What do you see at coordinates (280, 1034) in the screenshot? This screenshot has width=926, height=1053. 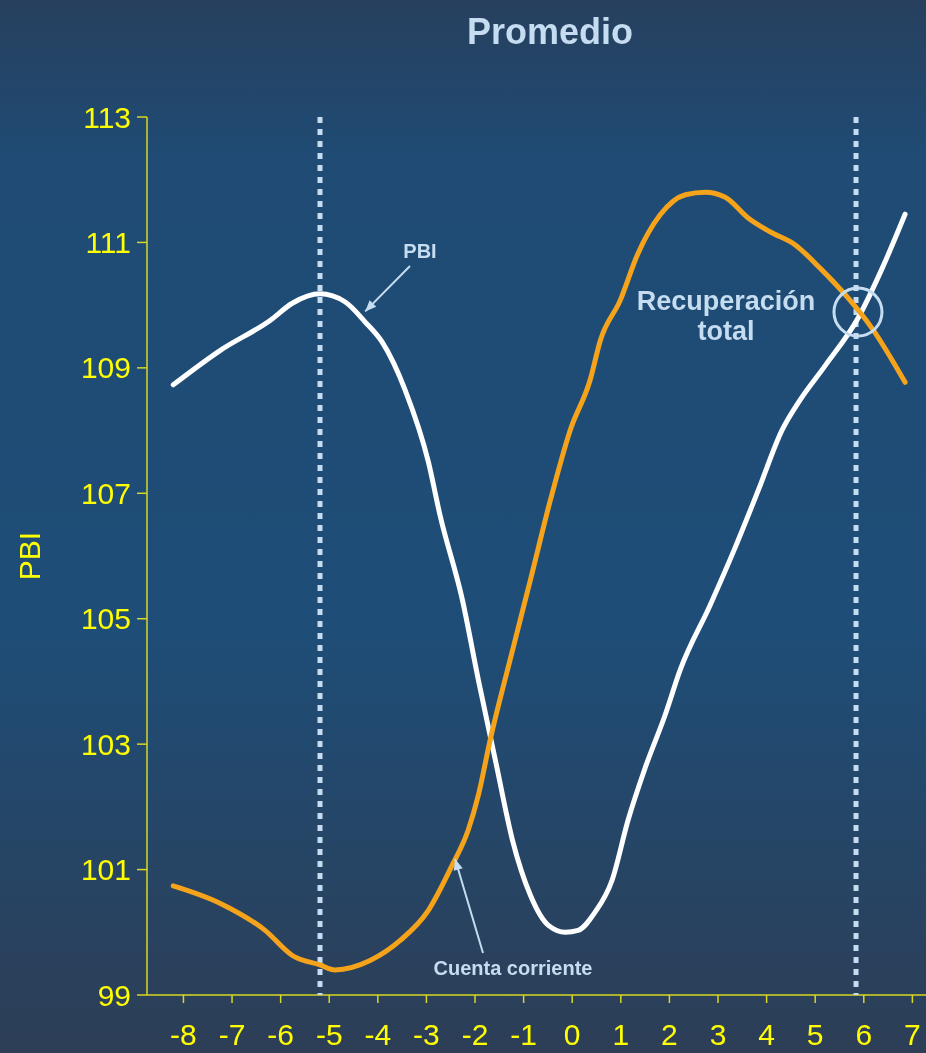 I see `x-tick-label: -6` at bounding box center [280, 1034].